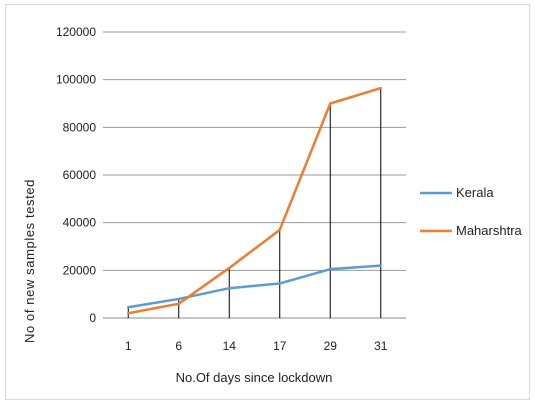 This screenshot has height=404, width=535. Describe the element at coordinates (489, 230) in the screenshot. I see `legend-label: Maharshtra` at that location.